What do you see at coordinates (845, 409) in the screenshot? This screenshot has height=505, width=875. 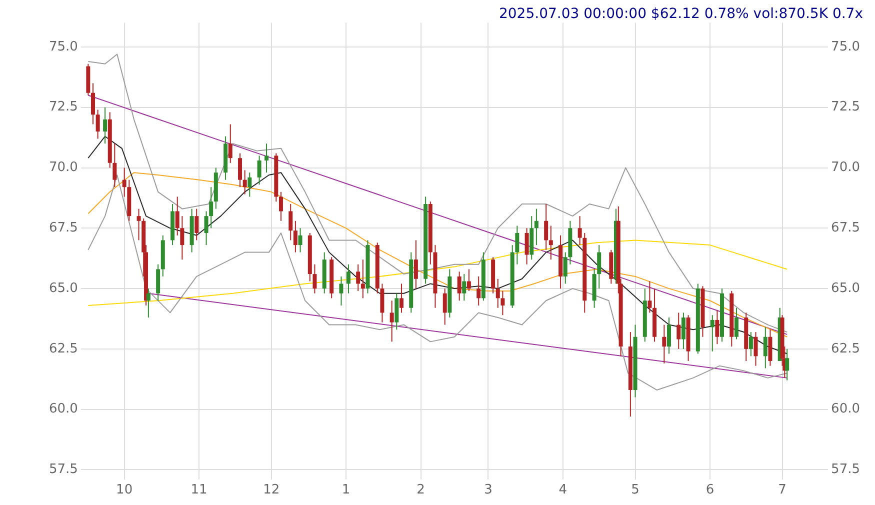 I see `y2-tick-label: 60.0` at bounding box center [845, 409].